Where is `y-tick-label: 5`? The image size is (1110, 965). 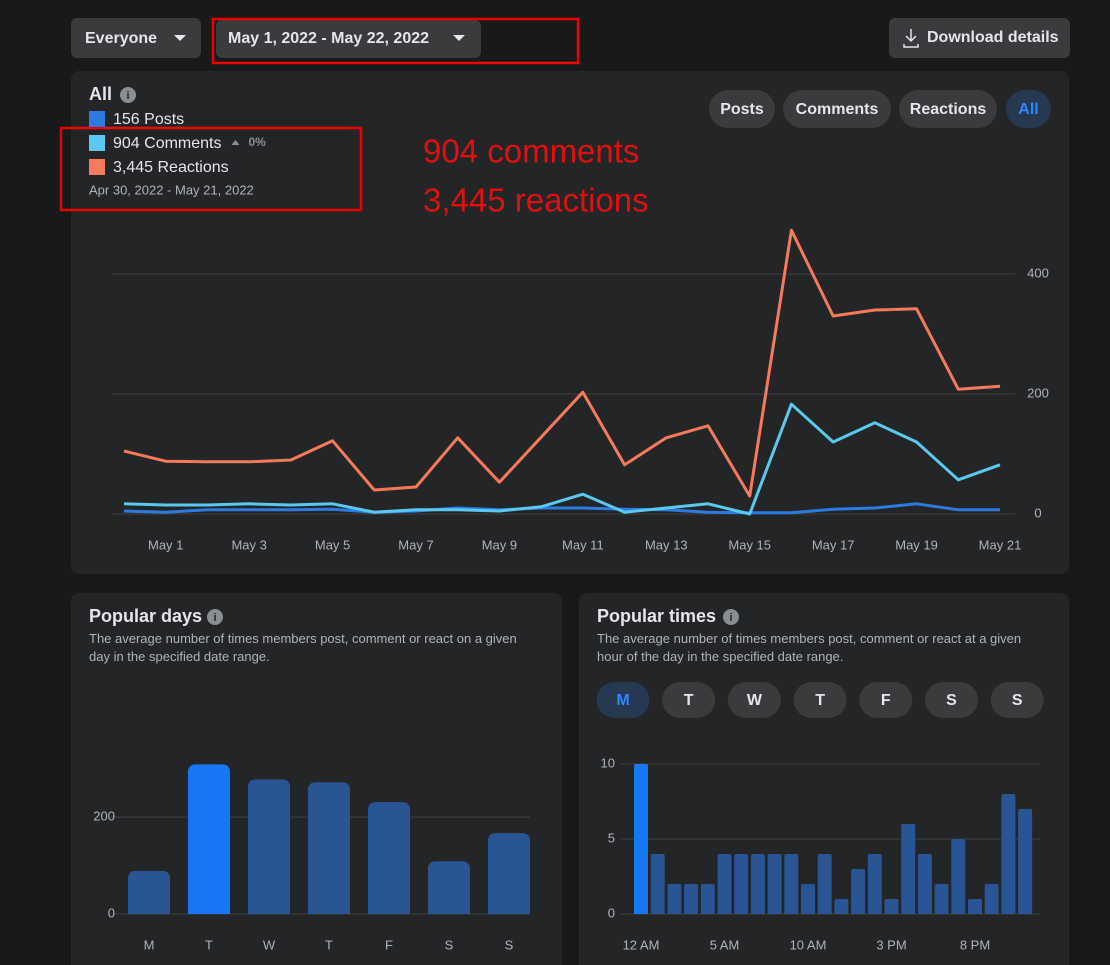
y-tick-label: 5 is located at coordinates (611, 837).